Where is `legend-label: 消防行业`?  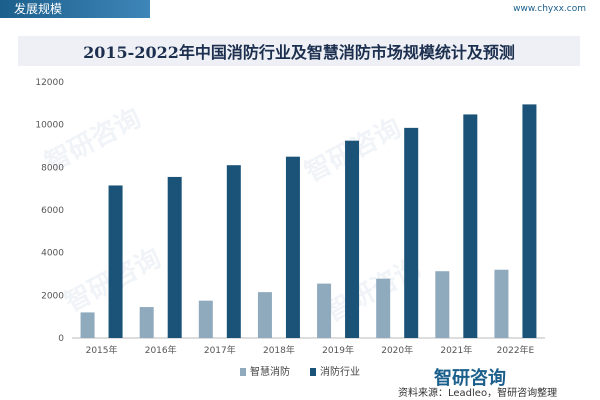
legend-label: 消防行业 is located at coordinates (340, 371).